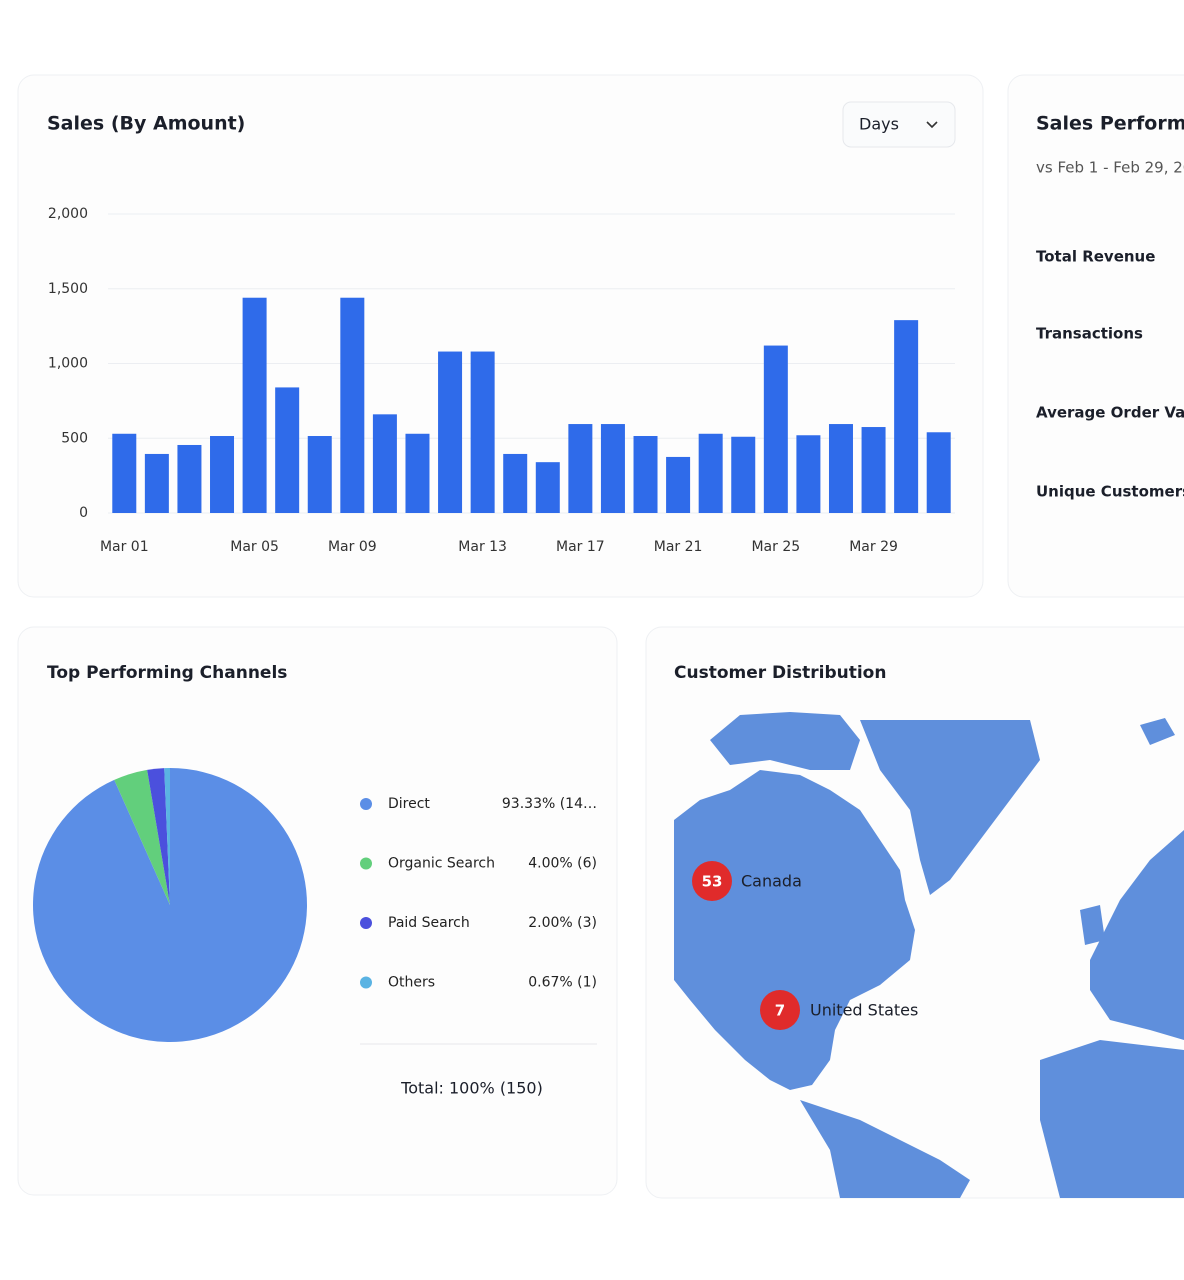  What do you see at coordinates (471, 1088) in the screenshot?
I see `total-label: Total: 100% (150)` at bounding box center [471, 1088].